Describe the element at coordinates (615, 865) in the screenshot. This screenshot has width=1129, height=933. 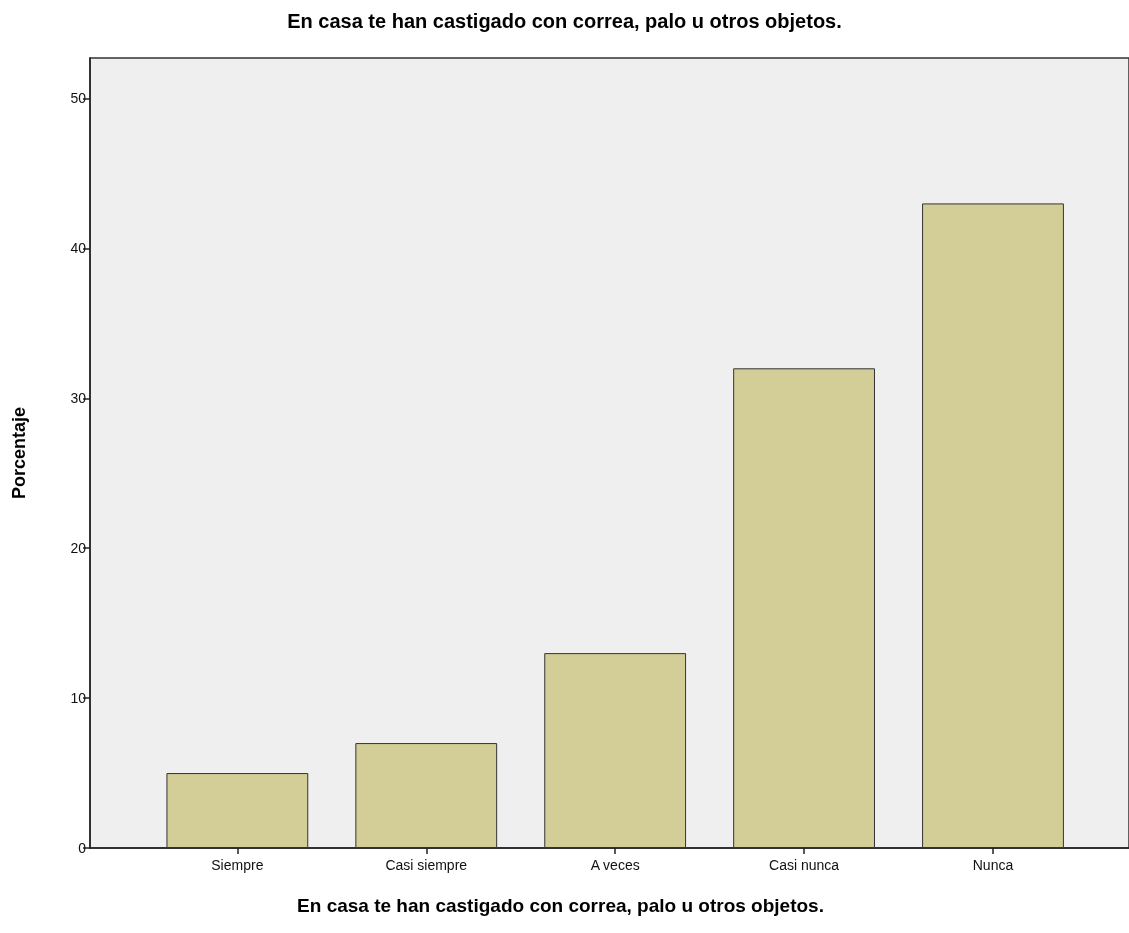
I see `x-tick-label: A veces` at that location.